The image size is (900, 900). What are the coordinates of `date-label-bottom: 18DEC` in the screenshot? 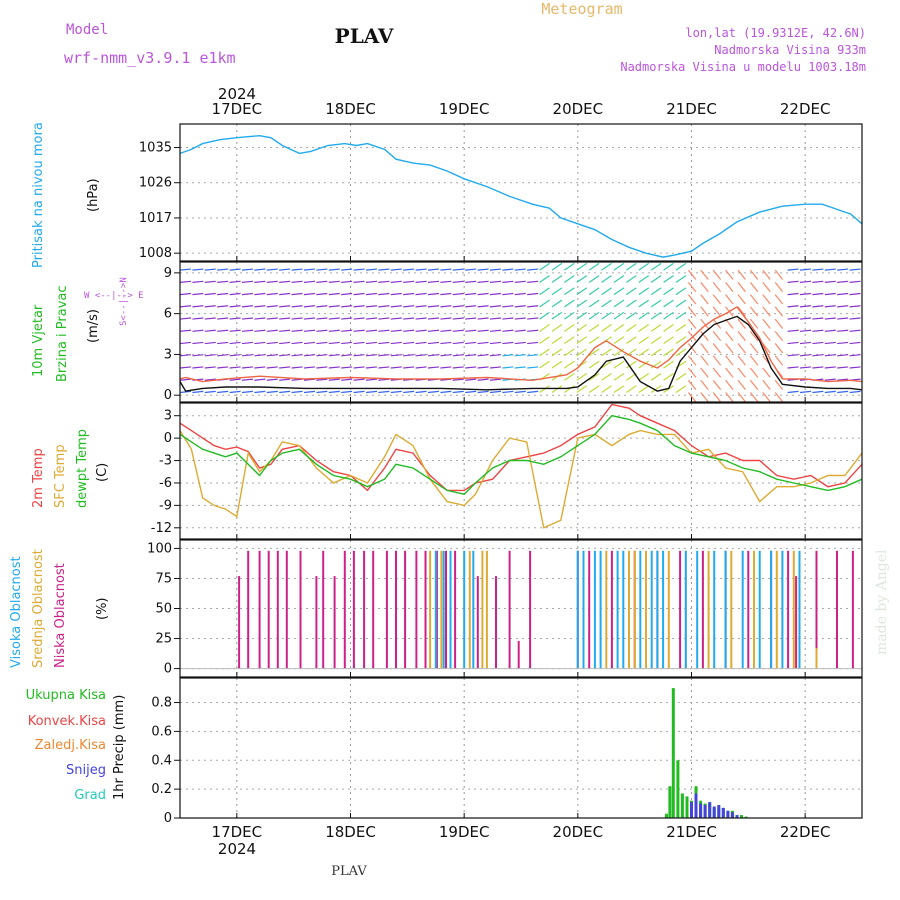 It's located at (350, 832).